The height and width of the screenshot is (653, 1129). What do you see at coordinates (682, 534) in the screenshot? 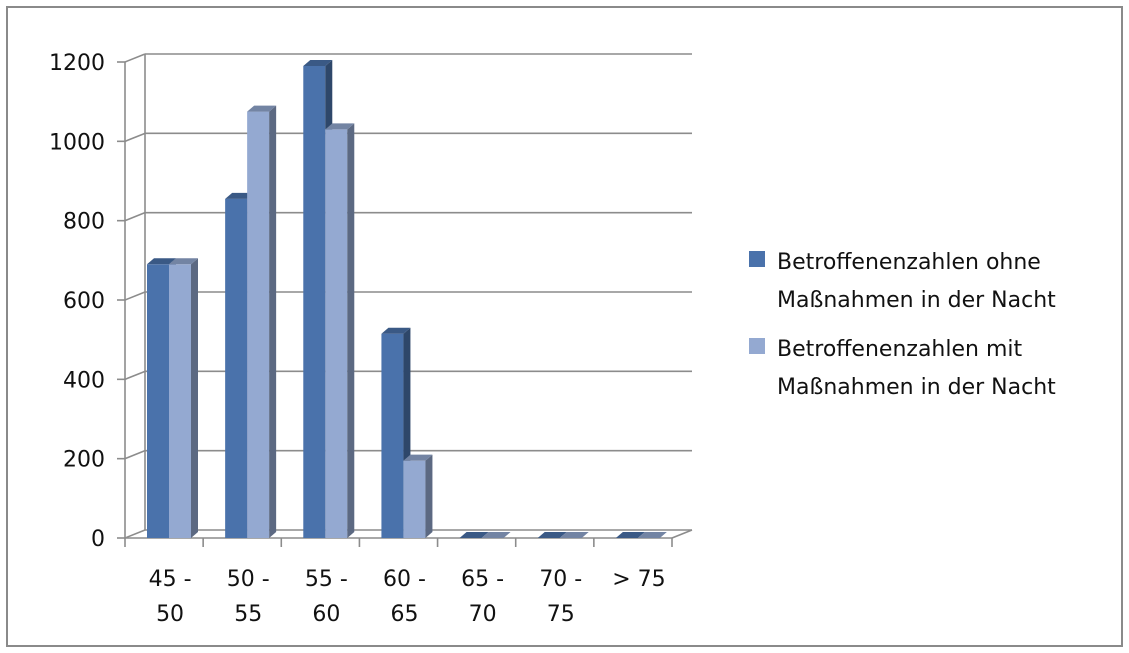
I see `floor-edge` at bounding box center [682, 534].